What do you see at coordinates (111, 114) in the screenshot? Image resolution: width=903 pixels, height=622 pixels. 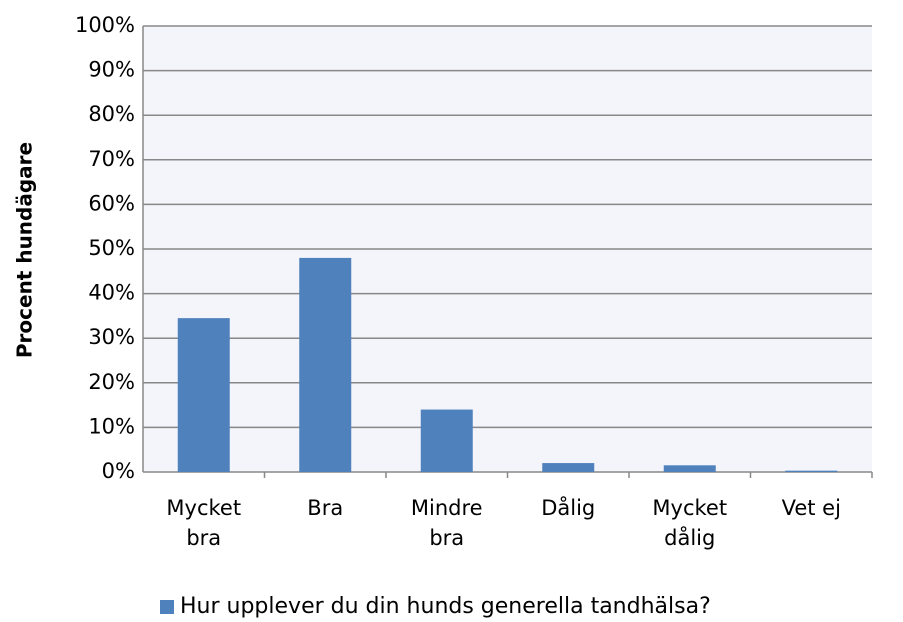 I see `y-tick-label: 80%` at bounding box center [111, 114].